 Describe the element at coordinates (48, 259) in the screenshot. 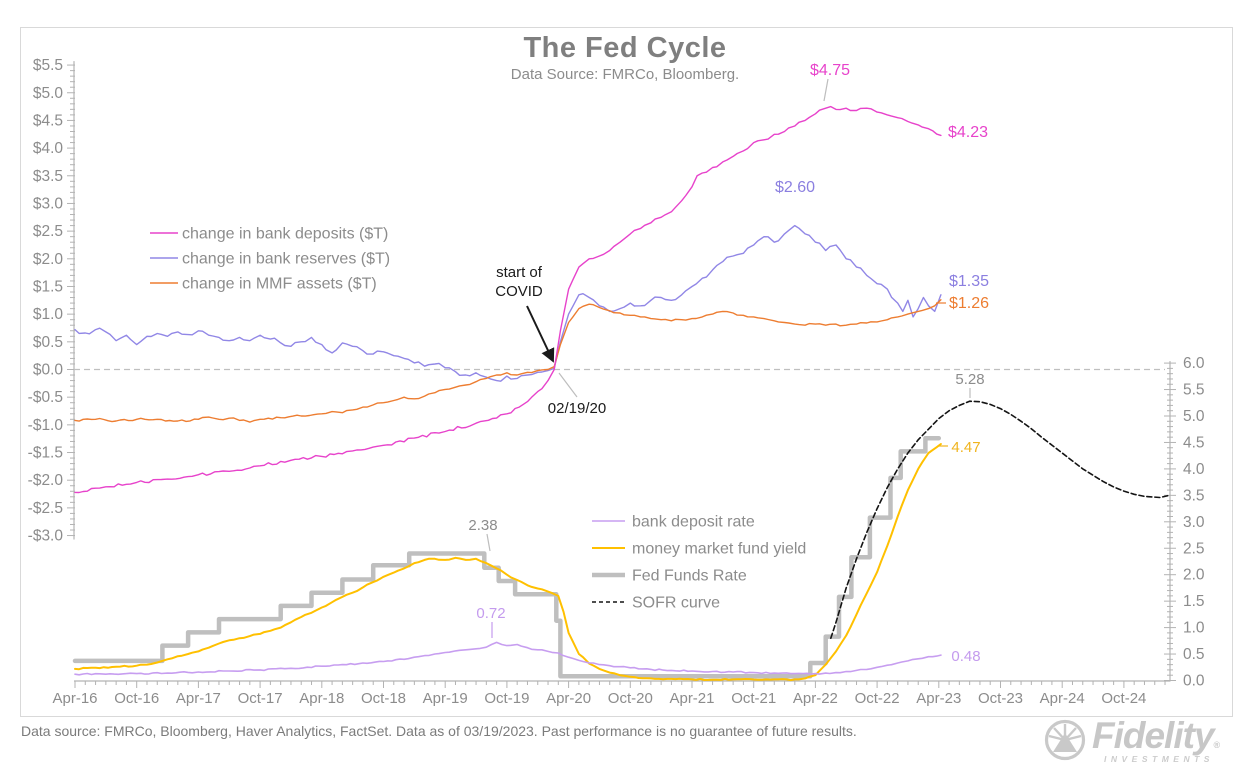

I see `left-axis-tick-label: $2.0` at that location.